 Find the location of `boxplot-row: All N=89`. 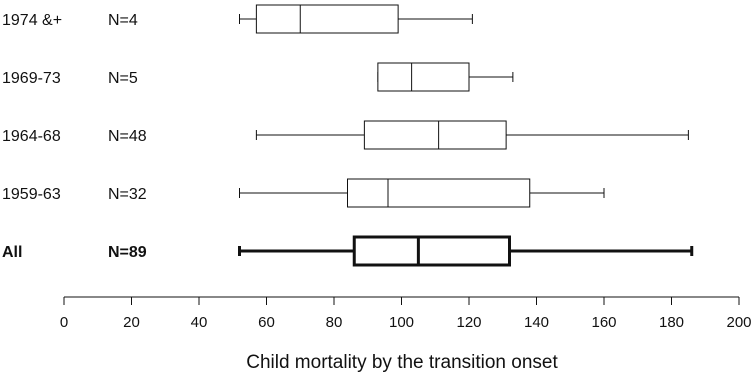

boxplot-row: All N=89 is located at coordinates (348, 251).